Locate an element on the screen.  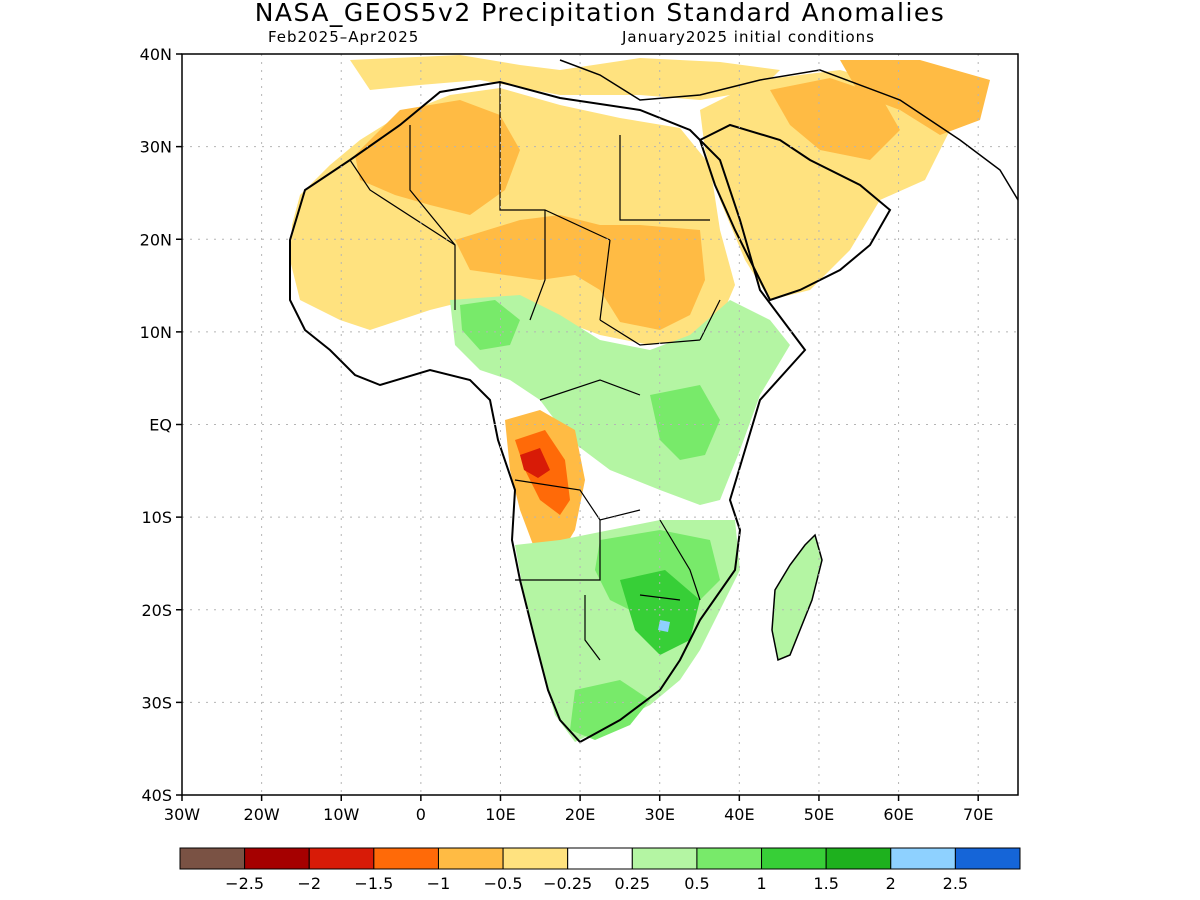
angola-dry-extreme is located at coordinates (535, 463).